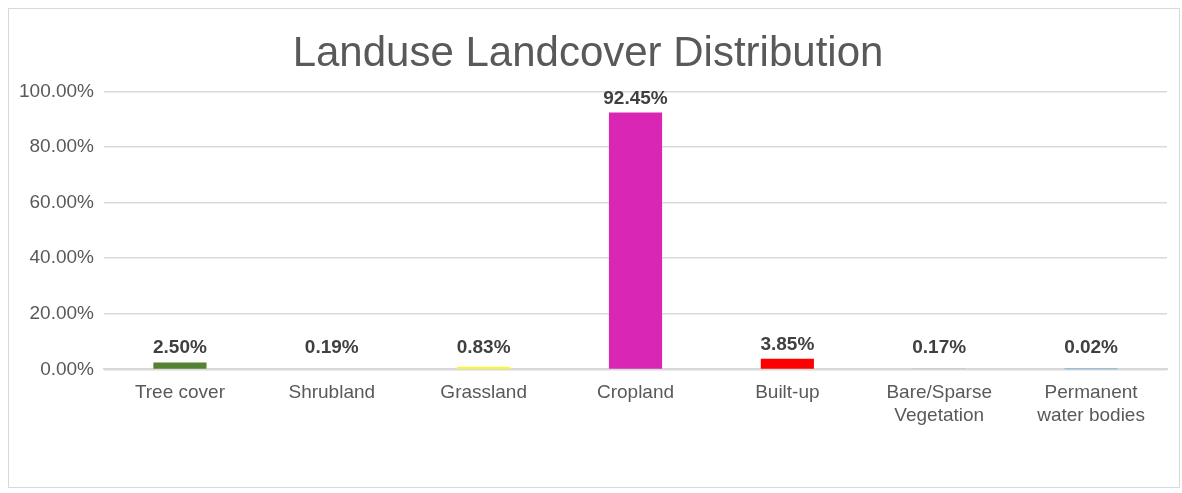  What do you see at coordinates (180, 347) in the screenshot?
I see `data-label: 2.50%` at bounding box center [180, 347].